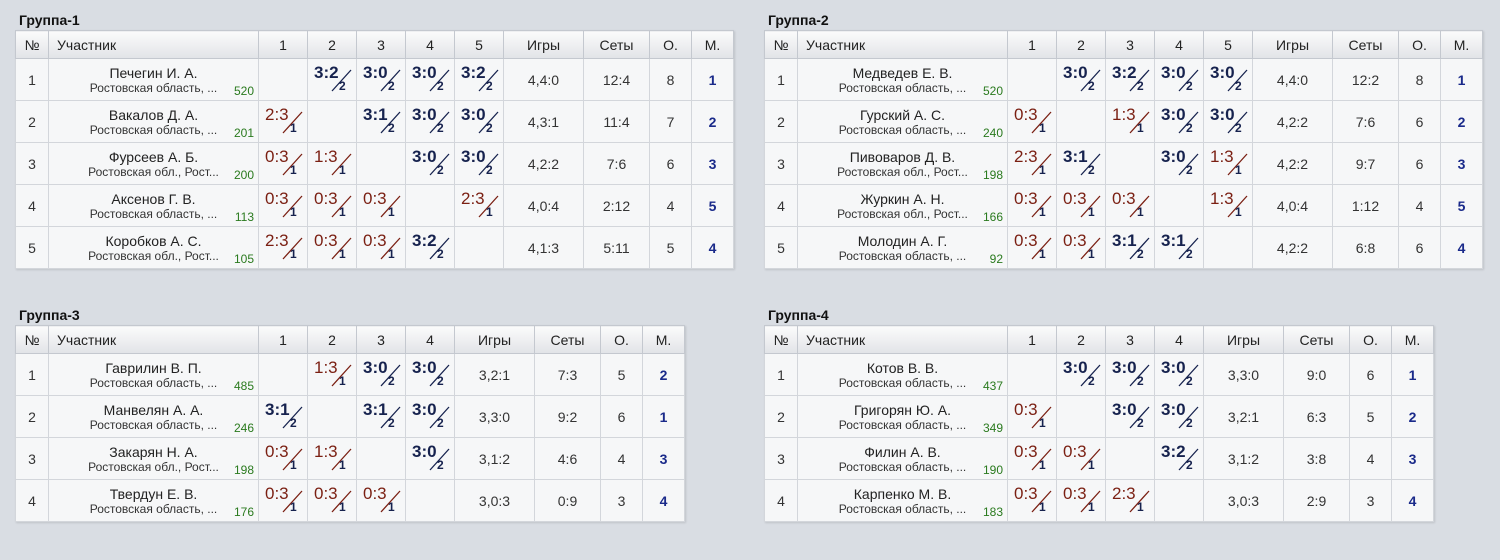 This screenshot has height=560, width=1500. I want to click on participant-name: Филин А. В., so click(902, 452).